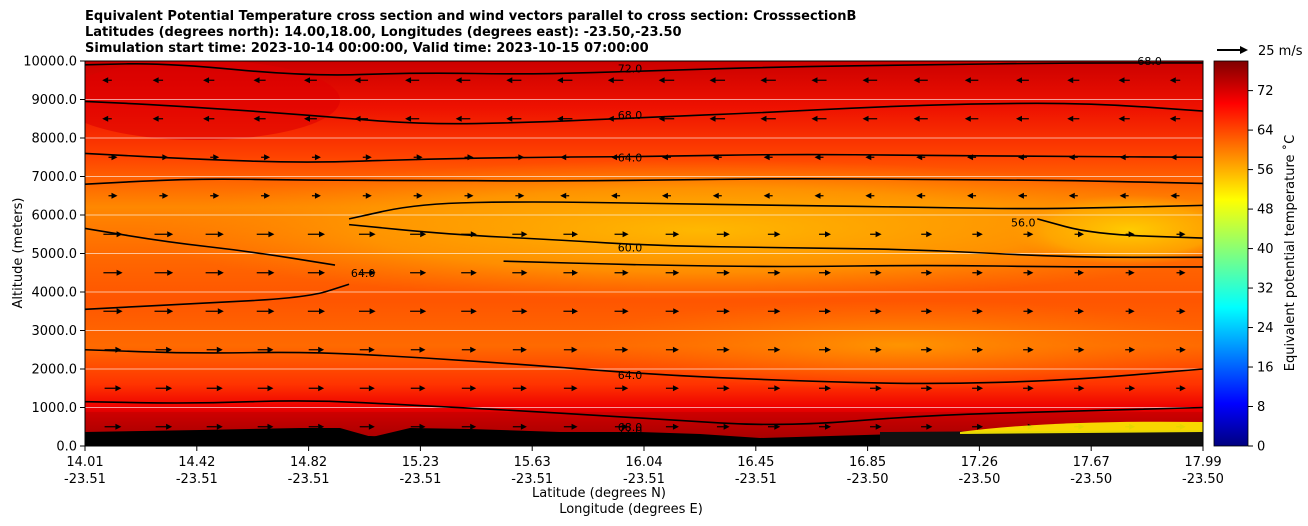 This screenshot has width=1308, height=526. Describe the element at coordinates (630, 436) in the screenshot. I see `contour-label: 76.0` at that location.